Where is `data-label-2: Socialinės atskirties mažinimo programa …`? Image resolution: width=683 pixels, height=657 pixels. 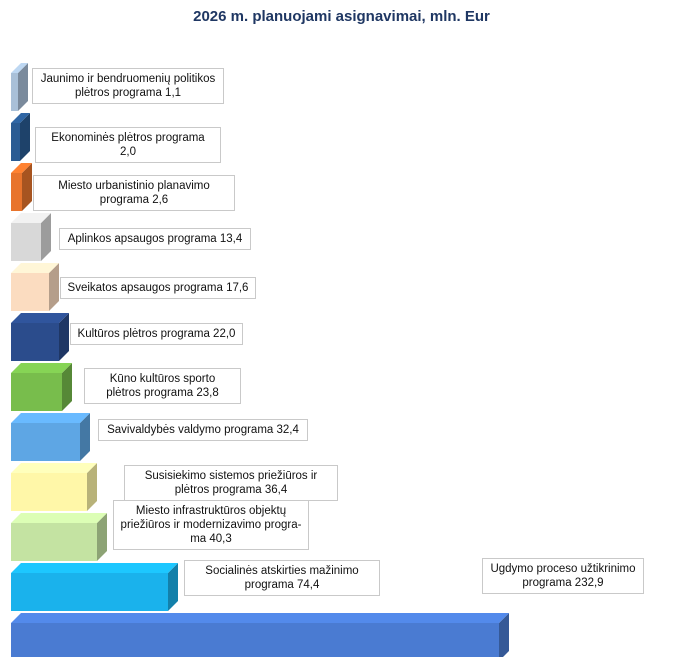 data-label-2: Socialinės atskirties mažinimo programa … is located at coordinates (282, 578).